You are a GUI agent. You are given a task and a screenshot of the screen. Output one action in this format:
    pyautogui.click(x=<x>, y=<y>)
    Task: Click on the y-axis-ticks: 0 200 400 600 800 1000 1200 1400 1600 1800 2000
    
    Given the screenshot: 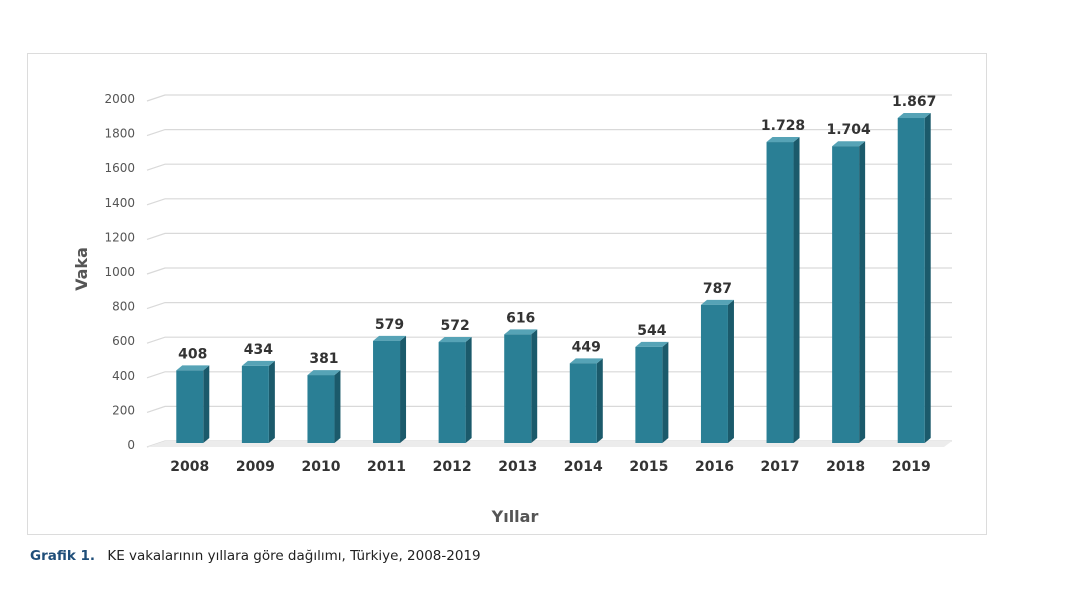 What is the action you would take?
    pyautogui.click(x=119, y=272)
    